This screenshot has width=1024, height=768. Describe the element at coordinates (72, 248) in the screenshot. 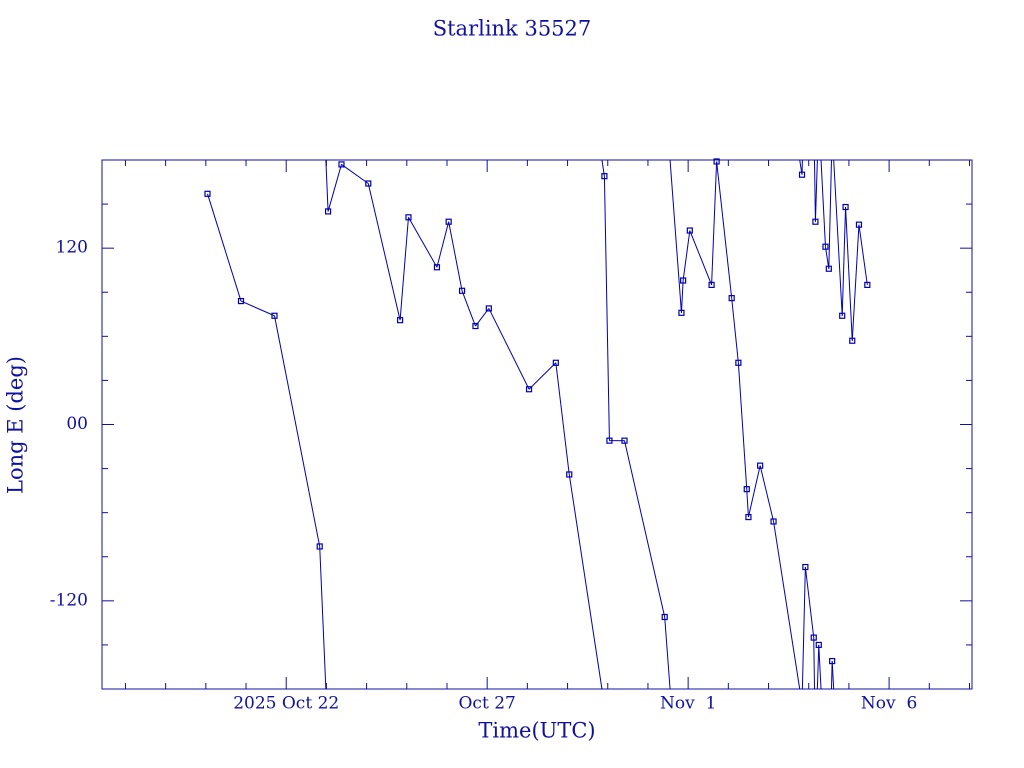

I see `y-tick-label: 120` at that location.